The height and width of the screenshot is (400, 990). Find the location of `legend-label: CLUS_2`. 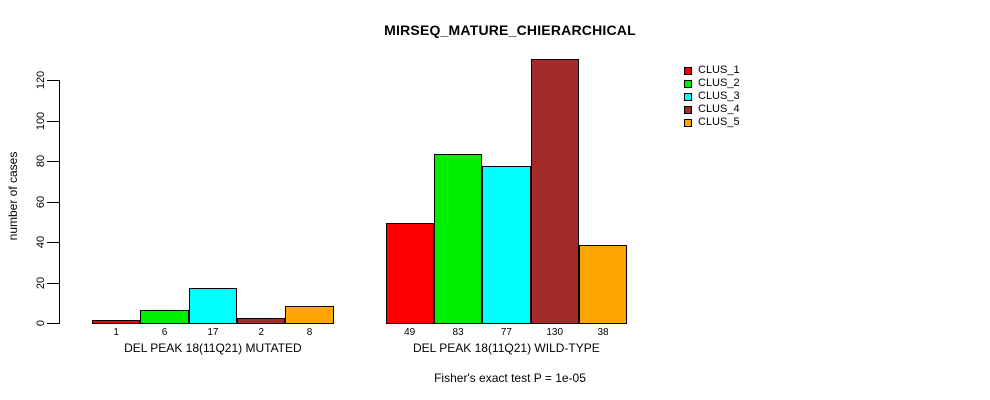

legend-label: CLUS_2 is located at coordinates (719, 83).